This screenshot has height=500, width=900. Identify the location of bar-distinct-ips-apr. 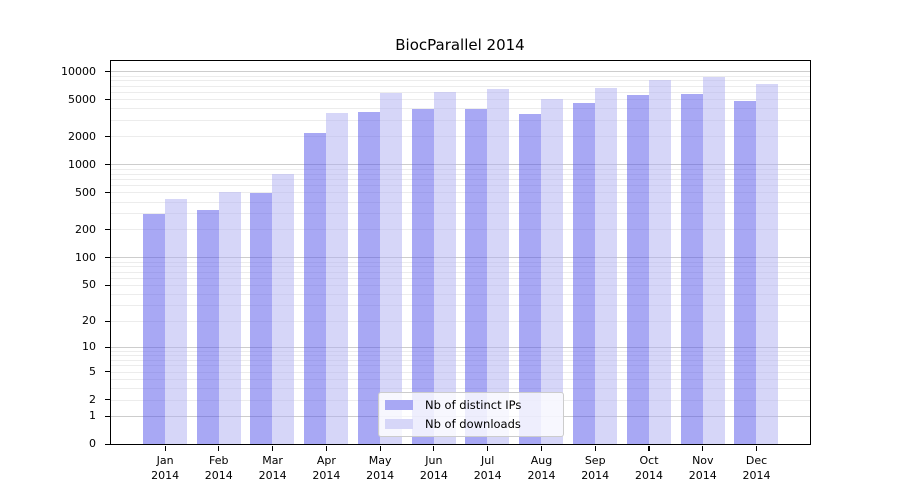
(315, 288).